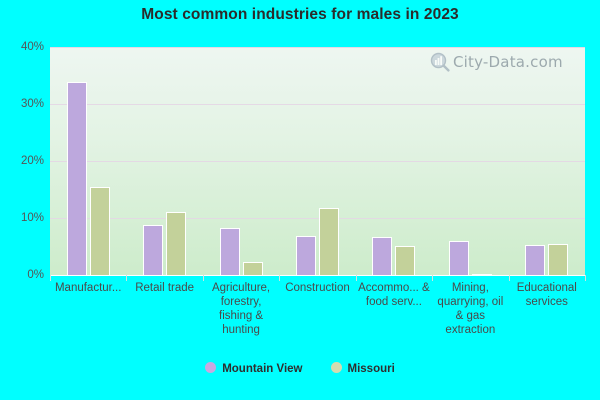 The image size is (600, 400). I want to click on y-axis-tick-label: 0%, so click(35, 275).